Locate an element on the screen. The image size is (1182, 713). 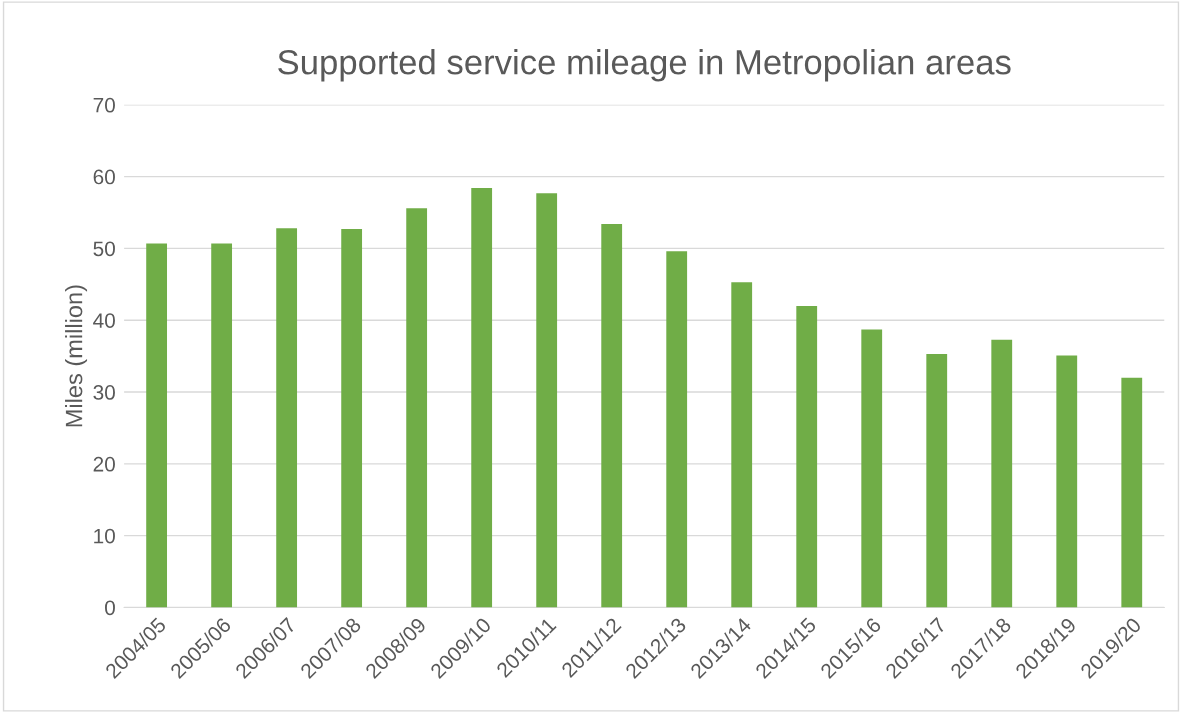
y-tick-label: 30 is located at coordinates (104, 392).